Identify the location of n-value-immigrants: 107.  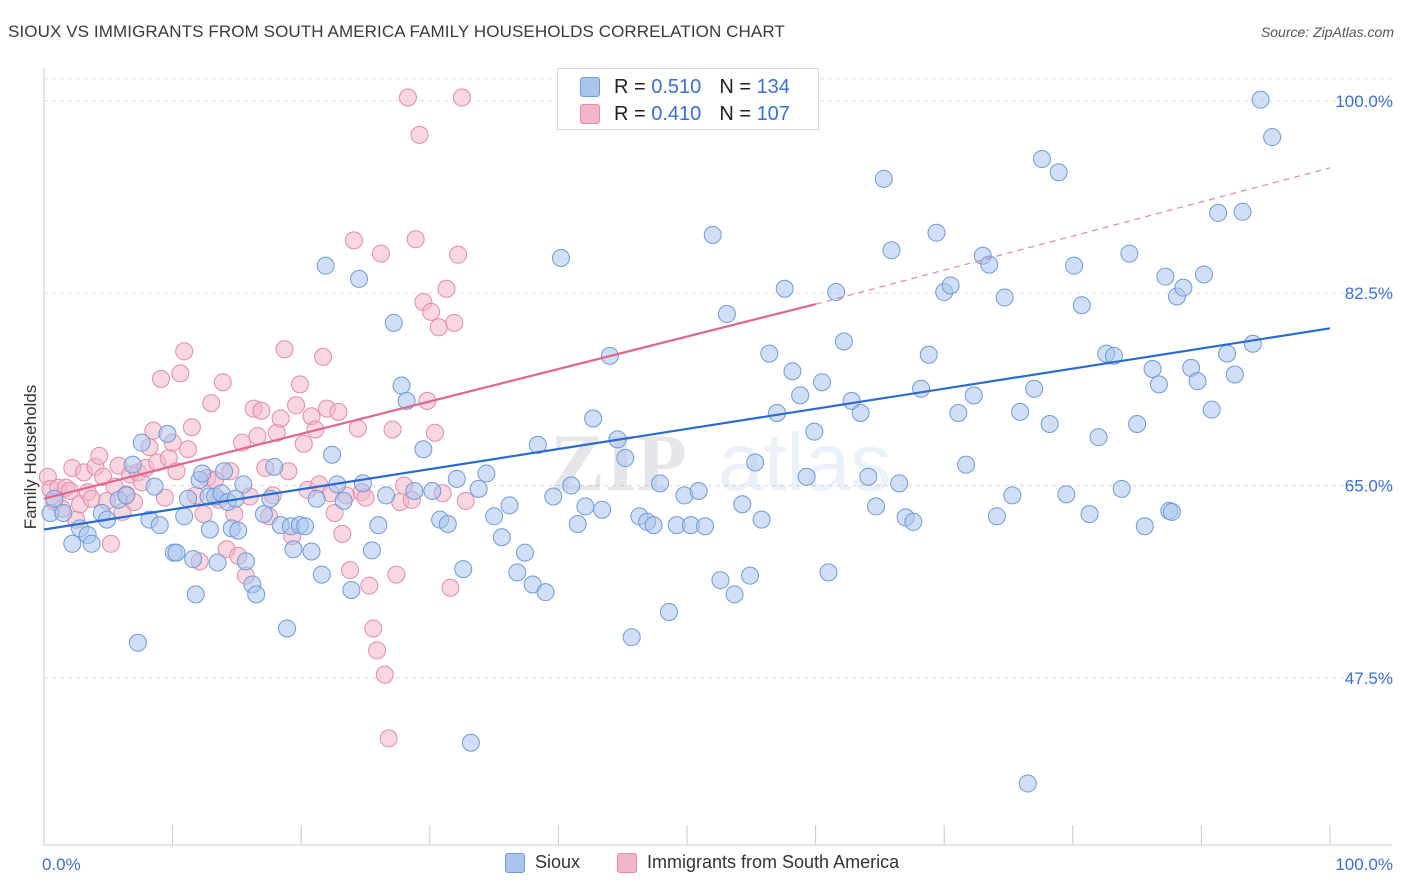
(773, 113).